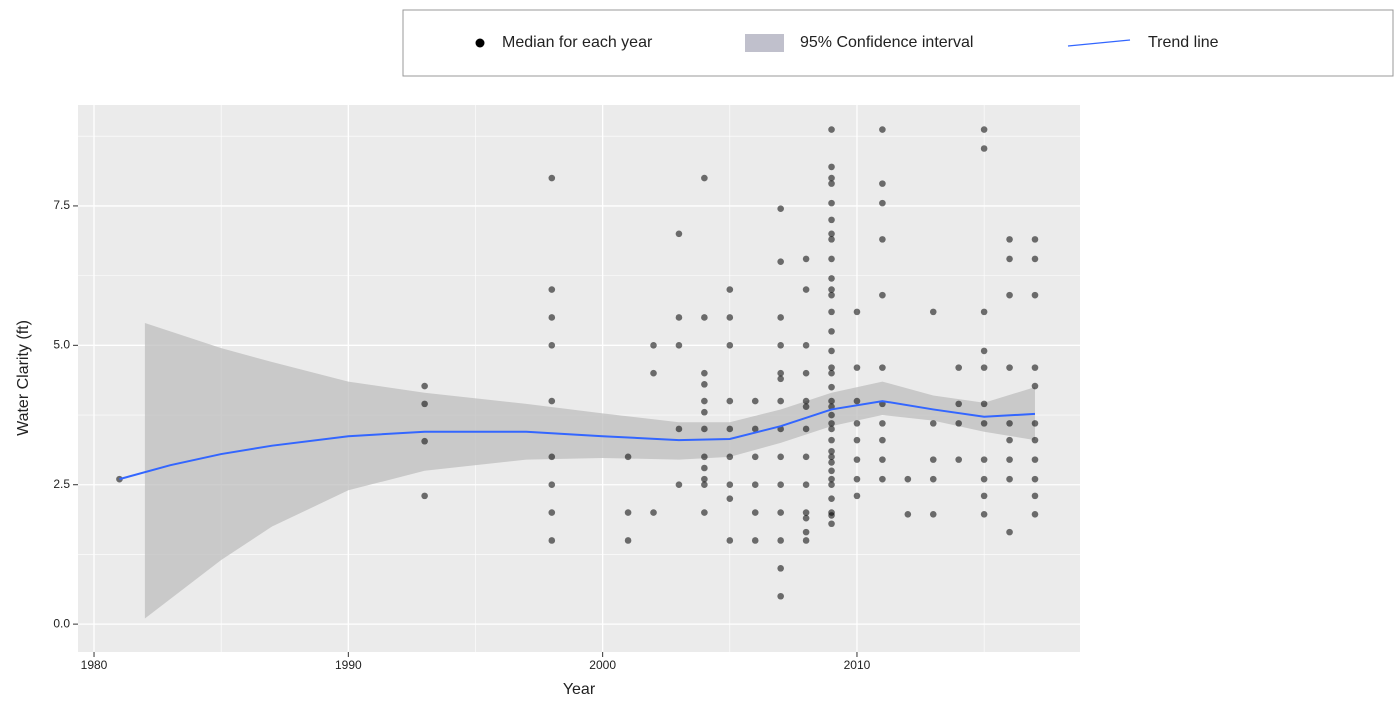 This screenshot has height=701, width=1396. I want to click on x-tick-label: 1980, so click(94, 665).